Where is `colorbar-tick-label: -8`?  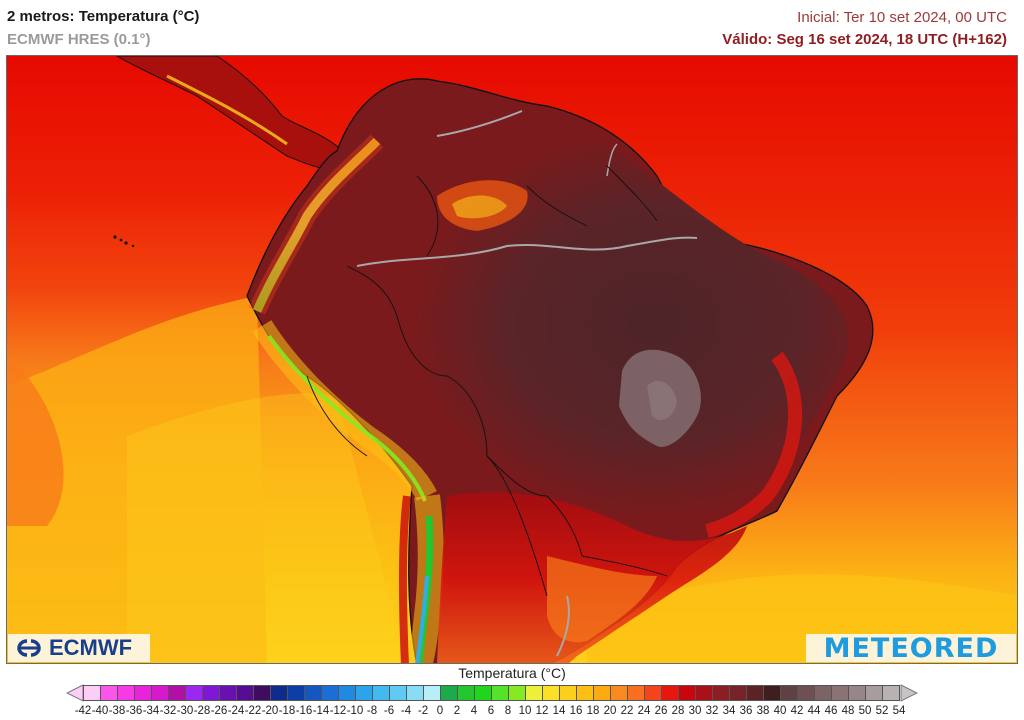 colorbar-tick-label: -8 is located at coordinates (372, 711).